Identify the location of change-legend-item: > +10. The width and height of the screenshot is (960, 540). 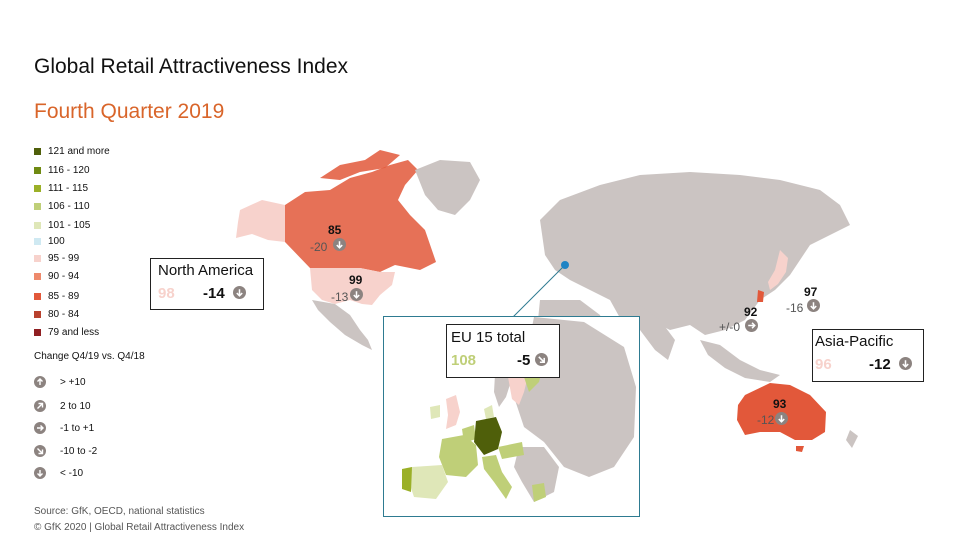
(60, 382).